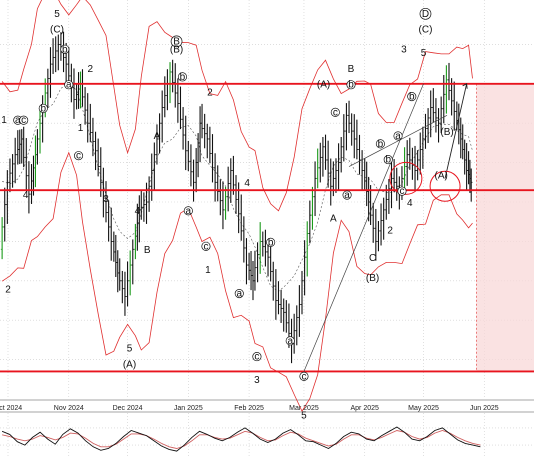  Describe the element at coordinates (465, 86) in the screenshot. I see `projection-arrow-head` at that location.